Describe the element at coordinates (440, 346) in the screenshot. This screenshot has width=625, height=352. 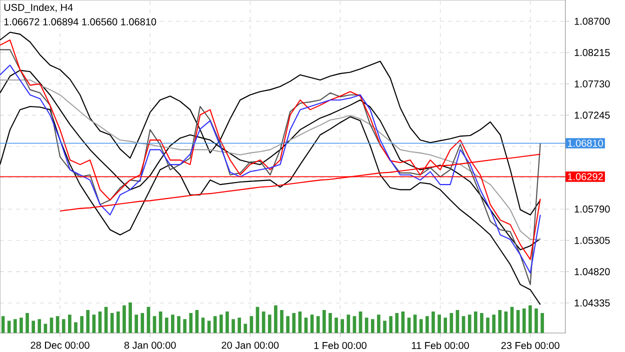
I see `x-tick-label: 11 Feb 00:00` at that location.